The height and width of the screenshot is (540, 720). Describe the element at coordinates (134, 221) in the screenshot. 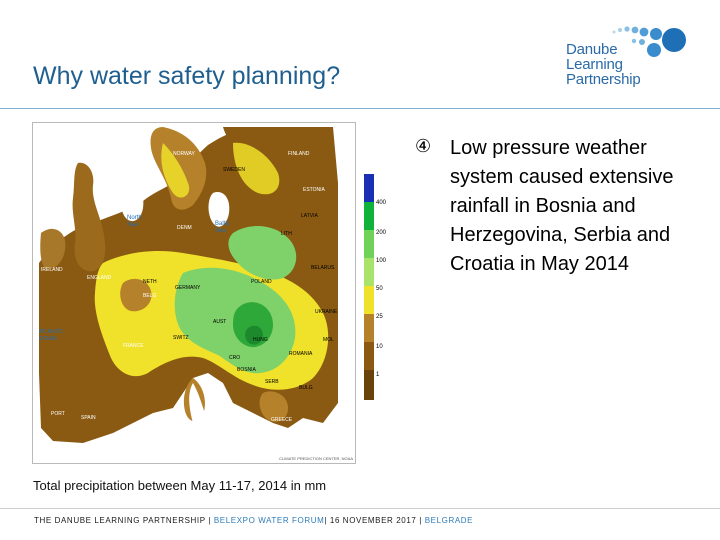

I see `map-label-north-sea: North Sea` at that location.